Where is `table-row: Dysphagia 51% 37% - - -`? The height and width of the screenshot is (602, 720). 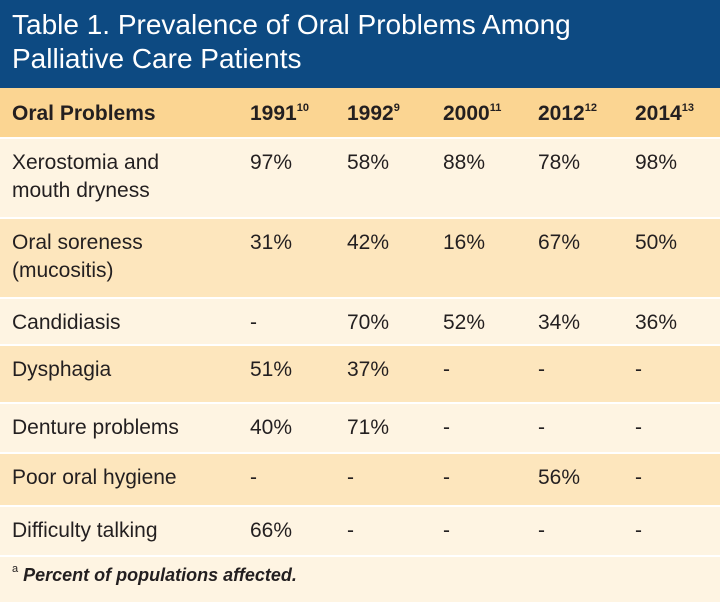 table-row: Dysphagia 51% 37% - - - is located at coordinates (360, 374).